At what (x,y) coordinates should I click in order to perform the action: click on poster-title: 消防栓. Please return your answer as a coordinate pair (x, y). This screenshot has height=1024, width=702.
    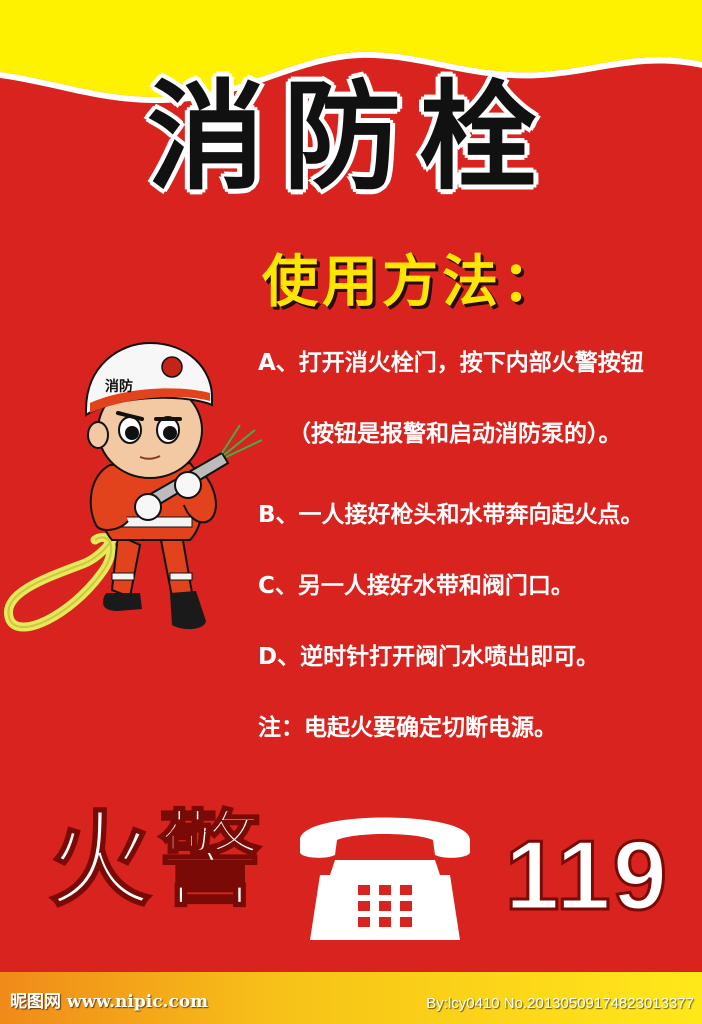
    Looking at the image, I should click on (350, 137).